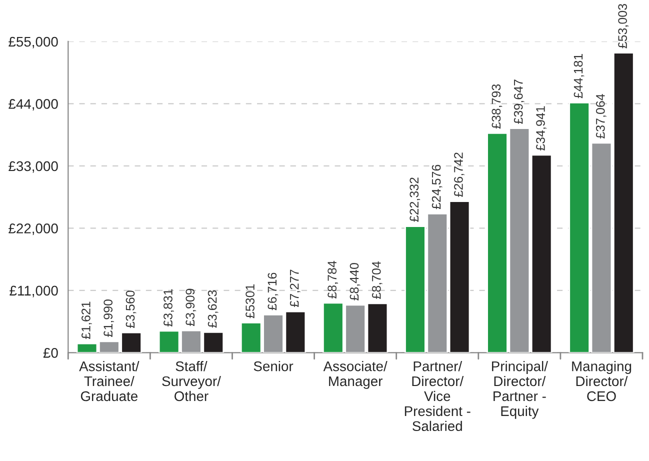 The image size is (649, 461). What do you see at coordinates (601, 116) in the screenshot?
I see `data-label: £37,064` at bounding box center [601, 116].